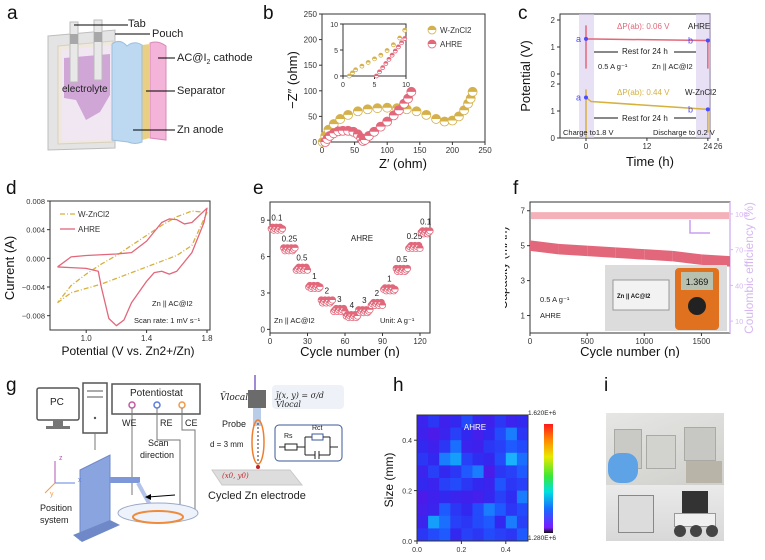 This screenshot has width=765, height=560. I want to click on rest-label-bottom: Rest for 24 h, so click(645, 118).